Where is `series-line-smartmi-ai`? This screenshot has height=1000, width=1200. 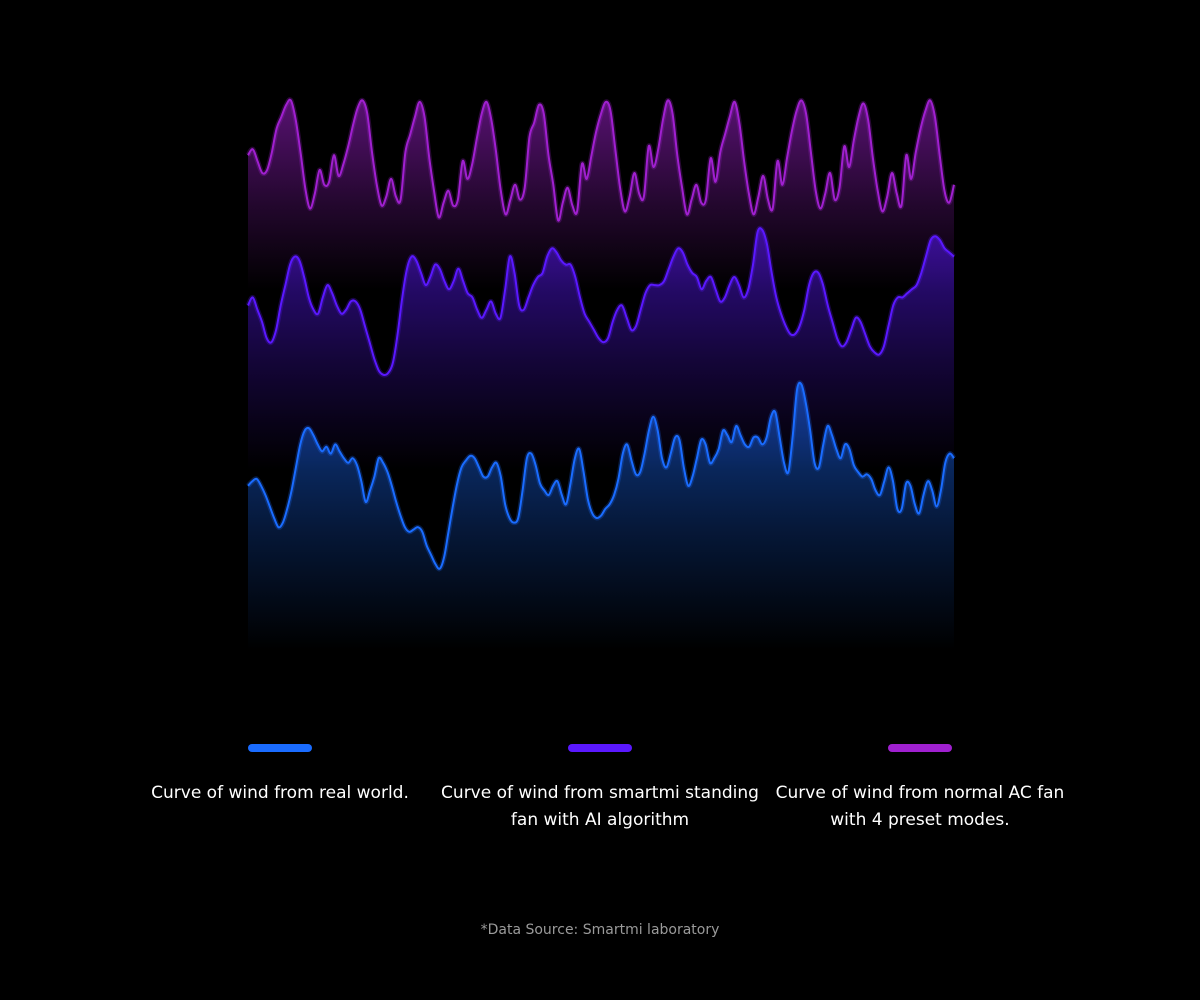
series-line-smartmi-ai is located at coordinates (601, 301).